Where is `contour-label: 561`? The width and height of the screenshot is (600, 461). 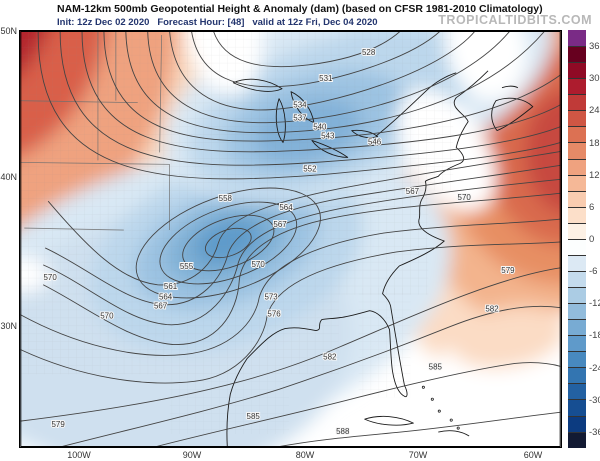
contour-label: 561 is located at coordinates (171, 286).